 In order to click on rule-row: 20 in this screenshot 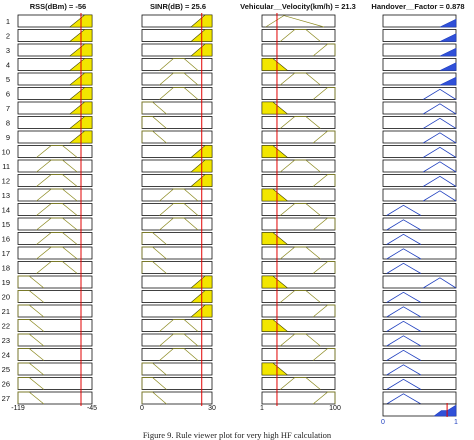, I will do `click(229, 296)`.